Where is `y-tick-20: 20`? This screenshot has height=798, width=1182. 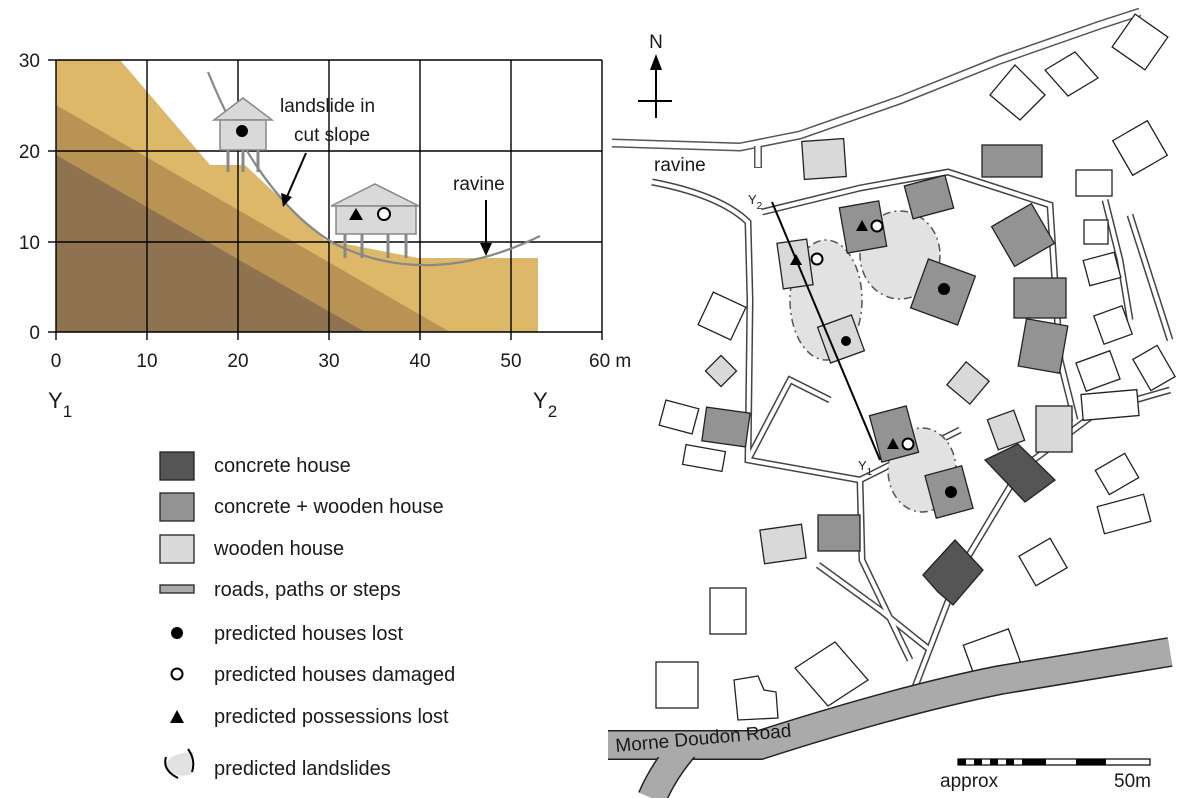 y-tick-20: 20 is located at coordinates (29, 152).